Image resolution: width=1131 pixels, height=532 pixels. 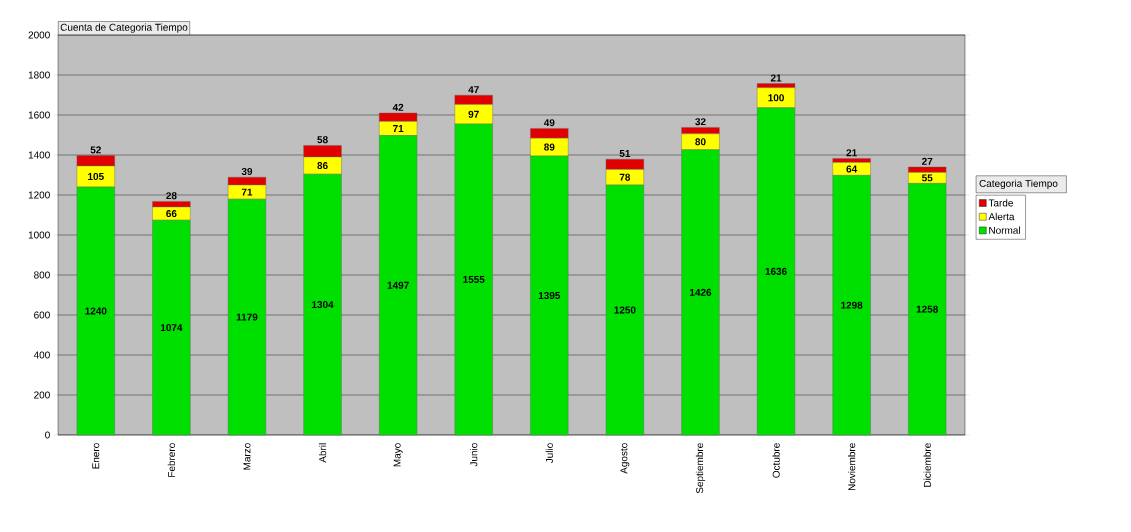 I want to click on chart-title: Cuenta de Categoria Tiempo, so click(x=124, y=28).